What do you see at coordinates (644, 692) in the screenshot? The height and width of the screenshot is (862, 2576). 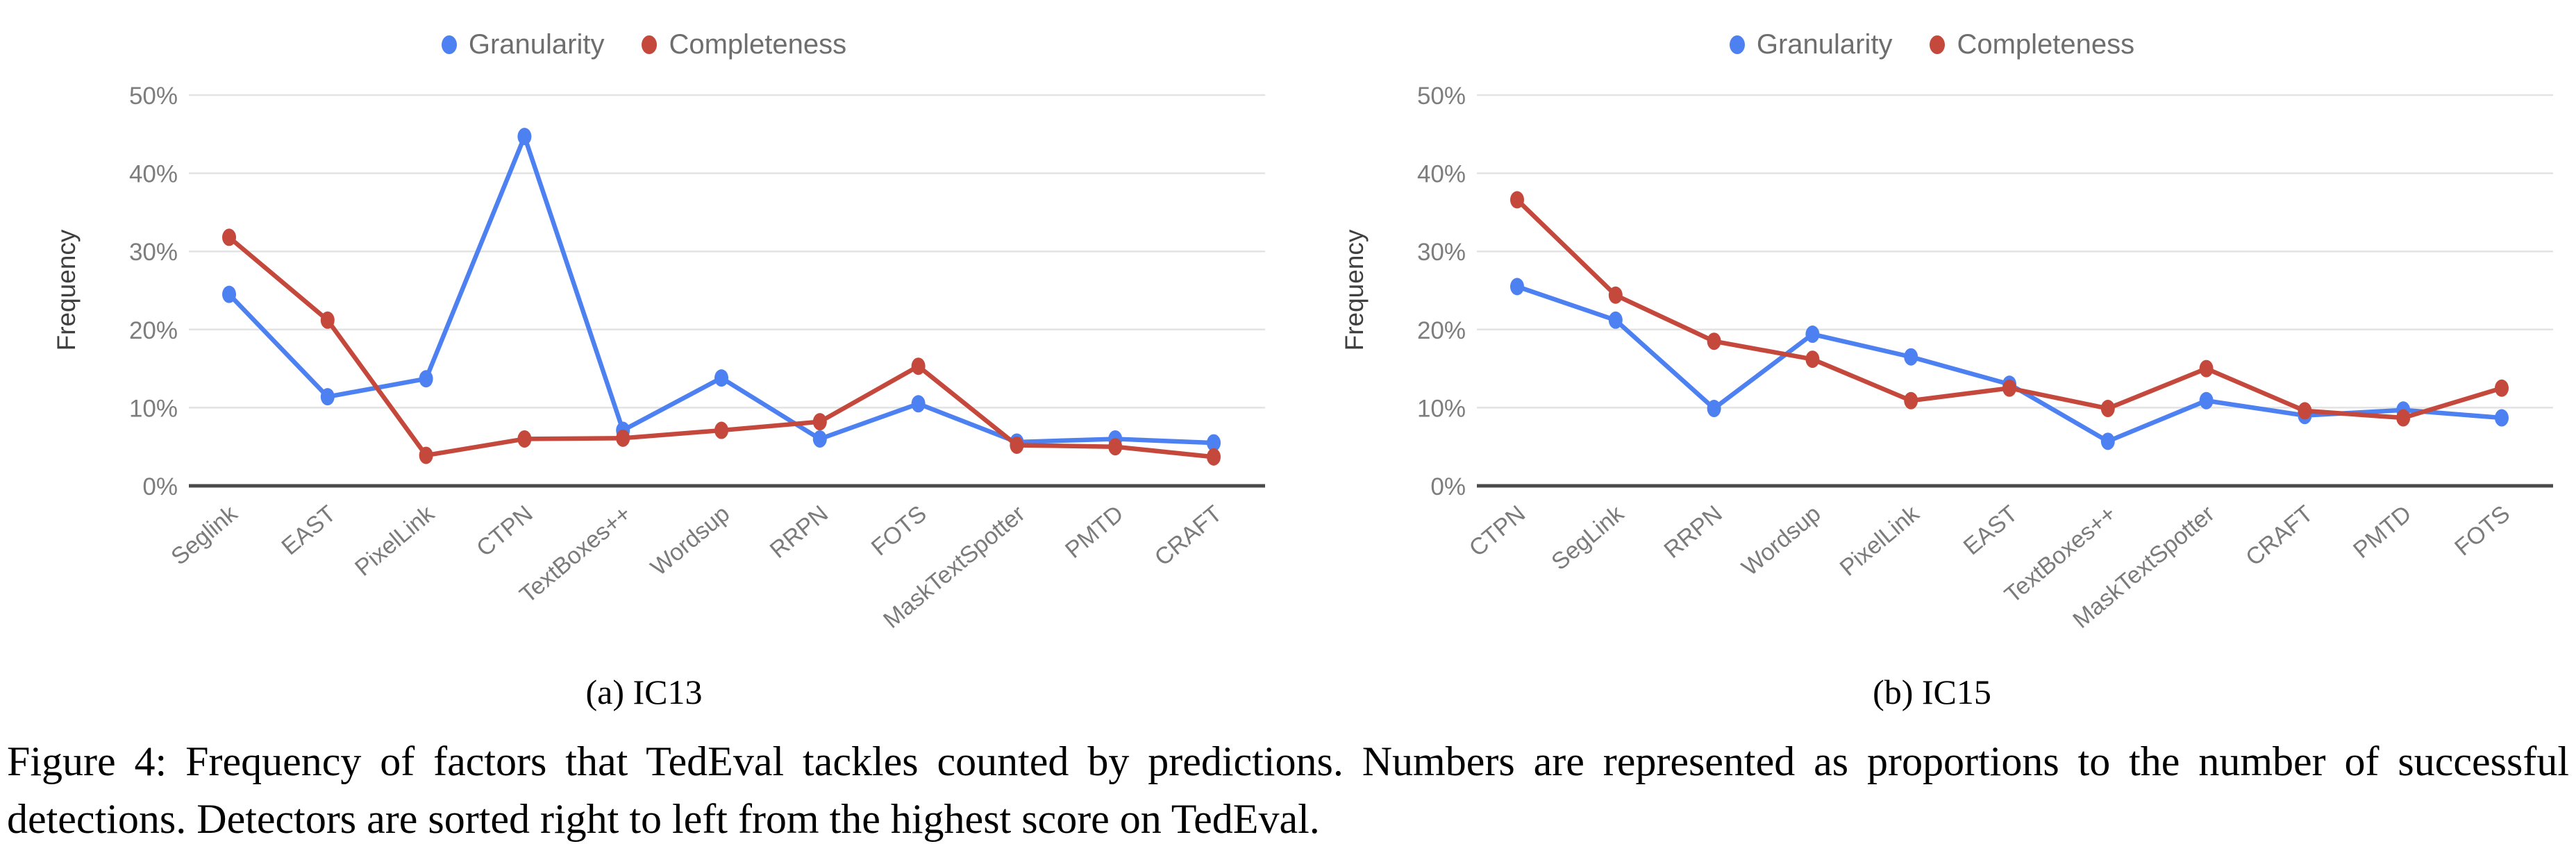 I see `subcaption-ic13: (a) IC13` at bounding box center [644, 692].